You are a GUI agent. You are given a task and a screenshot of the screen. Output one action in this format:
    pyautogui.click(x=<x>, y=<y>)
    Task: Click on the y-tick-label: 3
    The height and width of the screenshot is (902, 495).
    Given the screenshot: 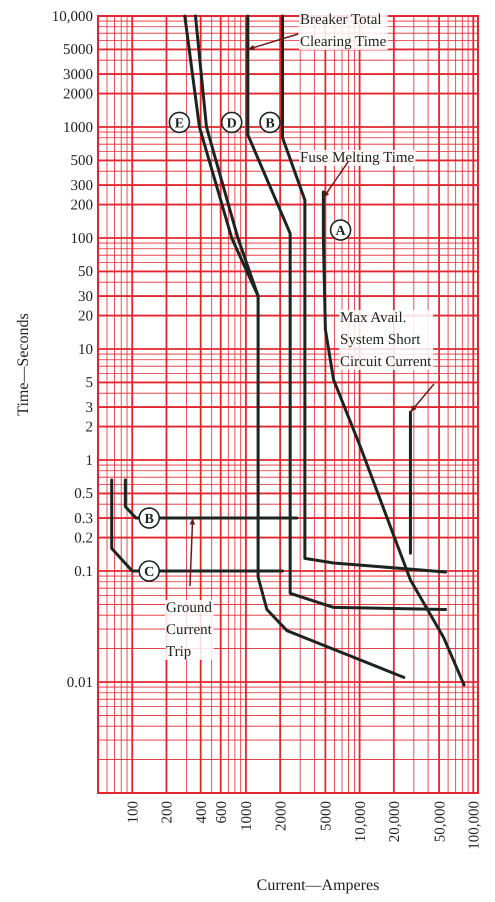 What is the action you would take?
    pyautogui.click(x=89, y=408)
    